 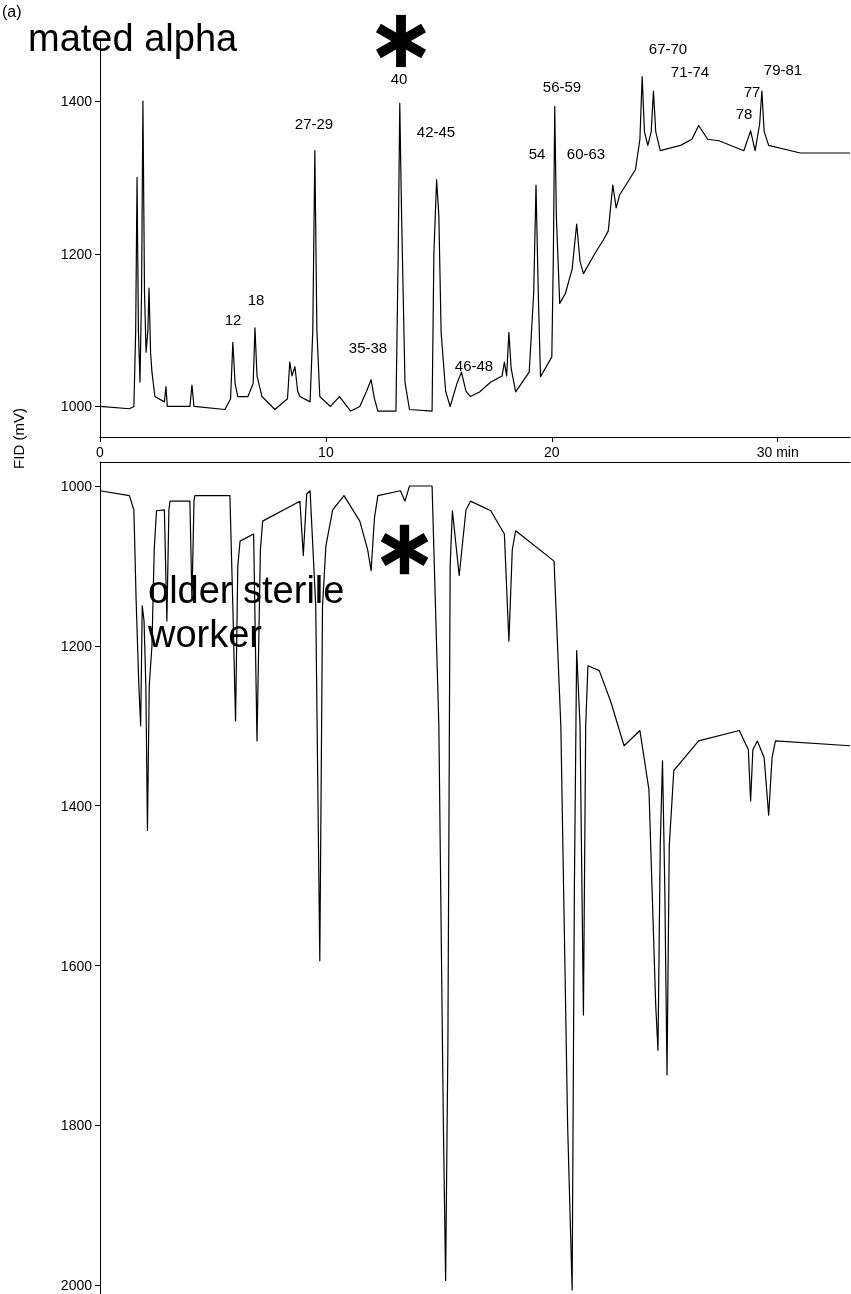 What do you see at coordinates (76, 965) in the screenshot?
I see `y-tick-label: 1600` at bounding box center [76, 965].